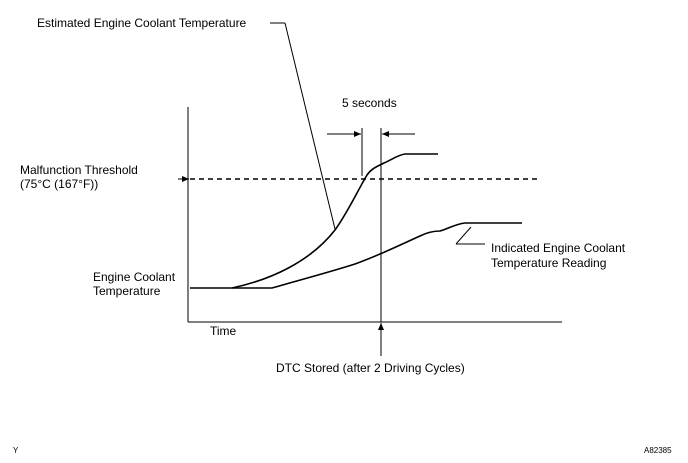 This screenshot has width=688, height=463. I want to click on estimated-label: Estimated Engine Coolant Temperature, so click(142, 23).